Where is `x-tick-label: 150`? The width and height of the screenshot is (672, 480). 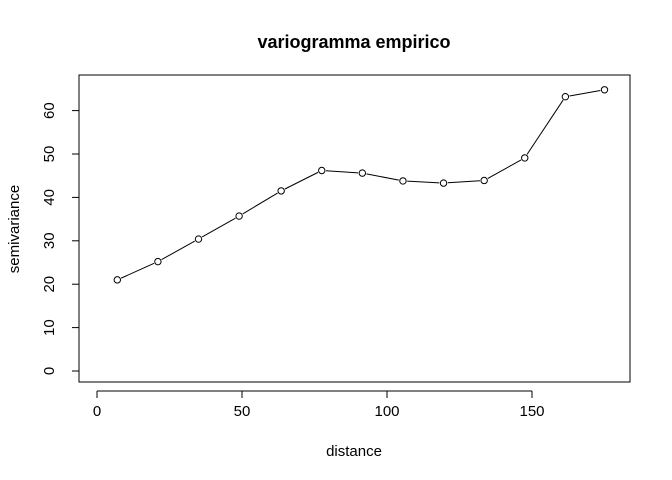 x-tick-label: 150 is located at coordinates (531, 411).